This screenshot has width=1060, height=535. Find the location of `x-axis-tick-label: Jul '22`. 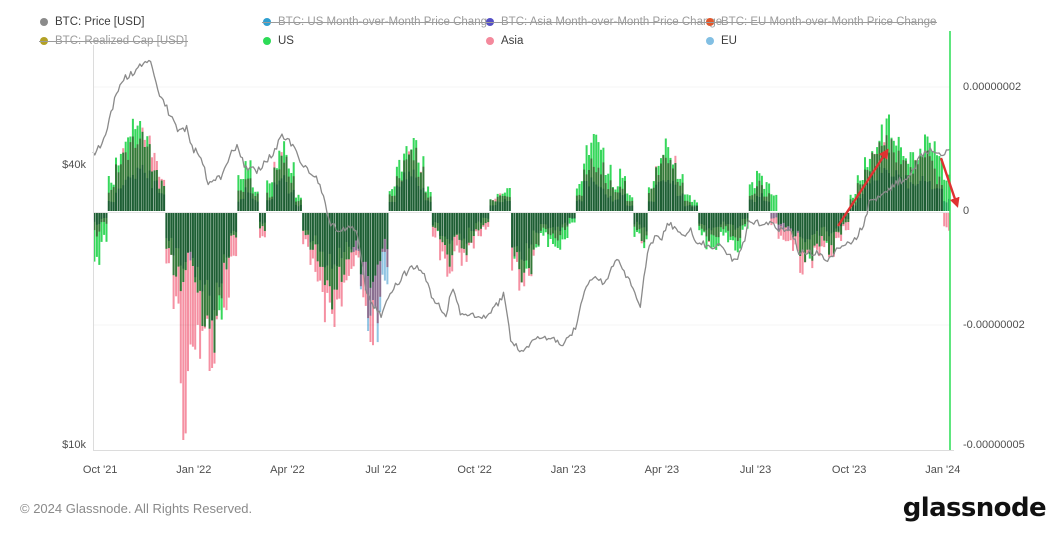

x-axis-tick-label: Jul '22 is located at coordinates (381, 470).